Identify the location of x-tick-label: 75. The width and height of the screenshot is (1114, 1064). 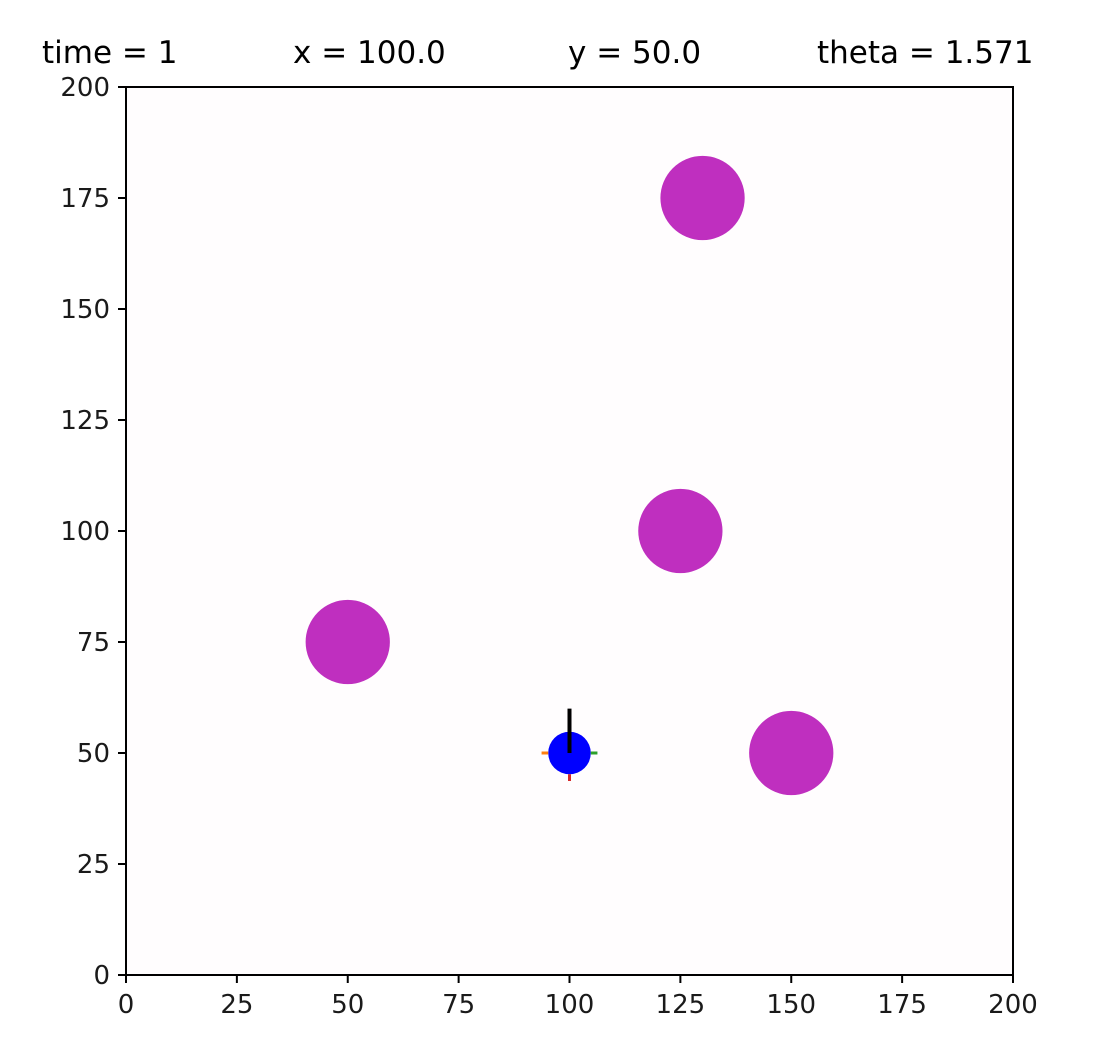
(458, 1005).